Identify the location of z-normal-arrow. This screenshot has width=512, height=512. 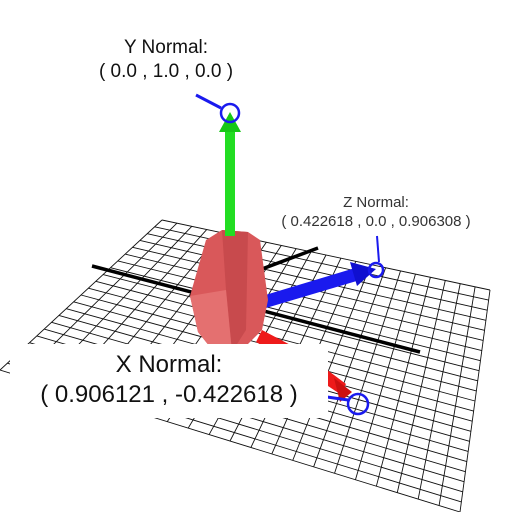
(323, 271).